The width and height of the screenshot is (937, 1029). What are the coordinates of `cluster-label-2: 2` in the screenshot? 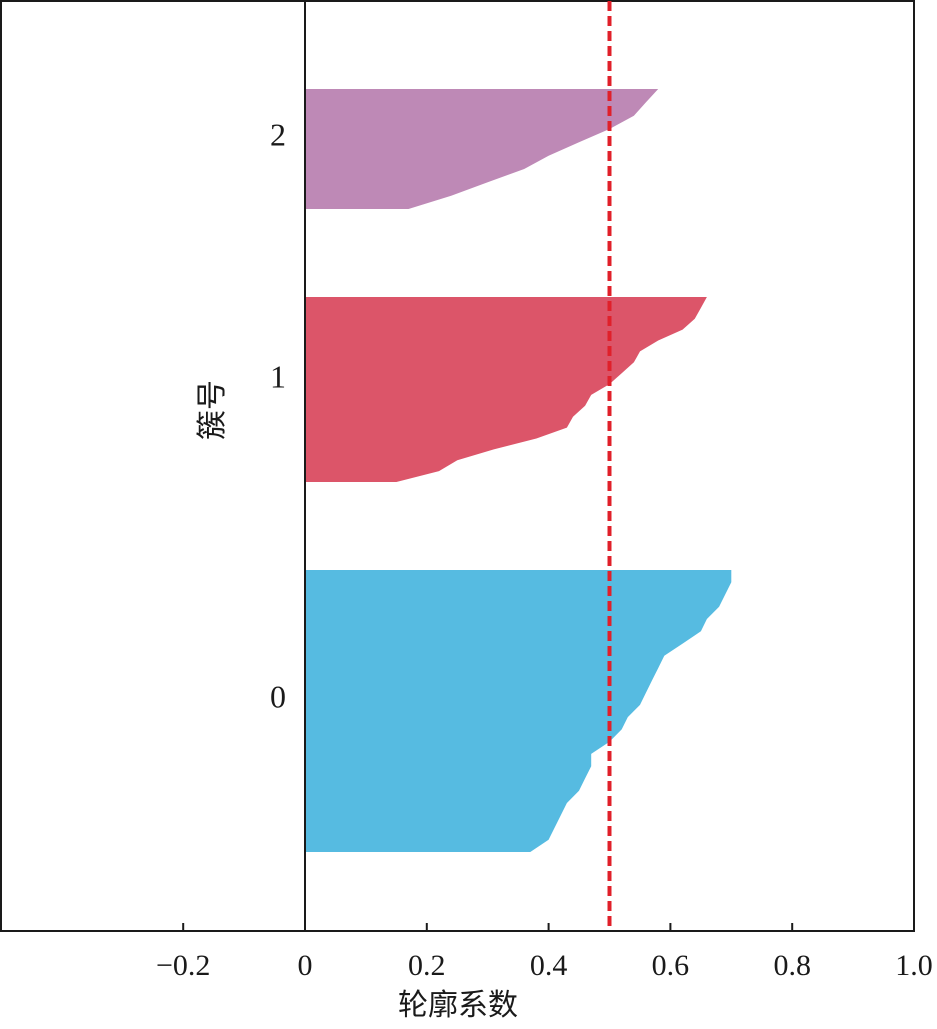 It's located at (278, 134).